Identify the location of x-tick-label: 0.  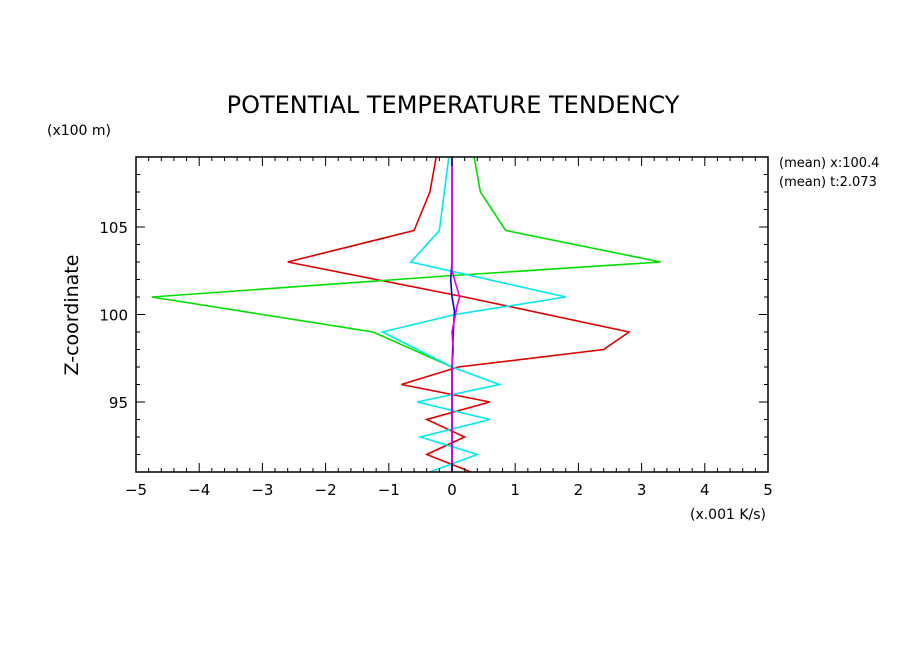
(452, 490).